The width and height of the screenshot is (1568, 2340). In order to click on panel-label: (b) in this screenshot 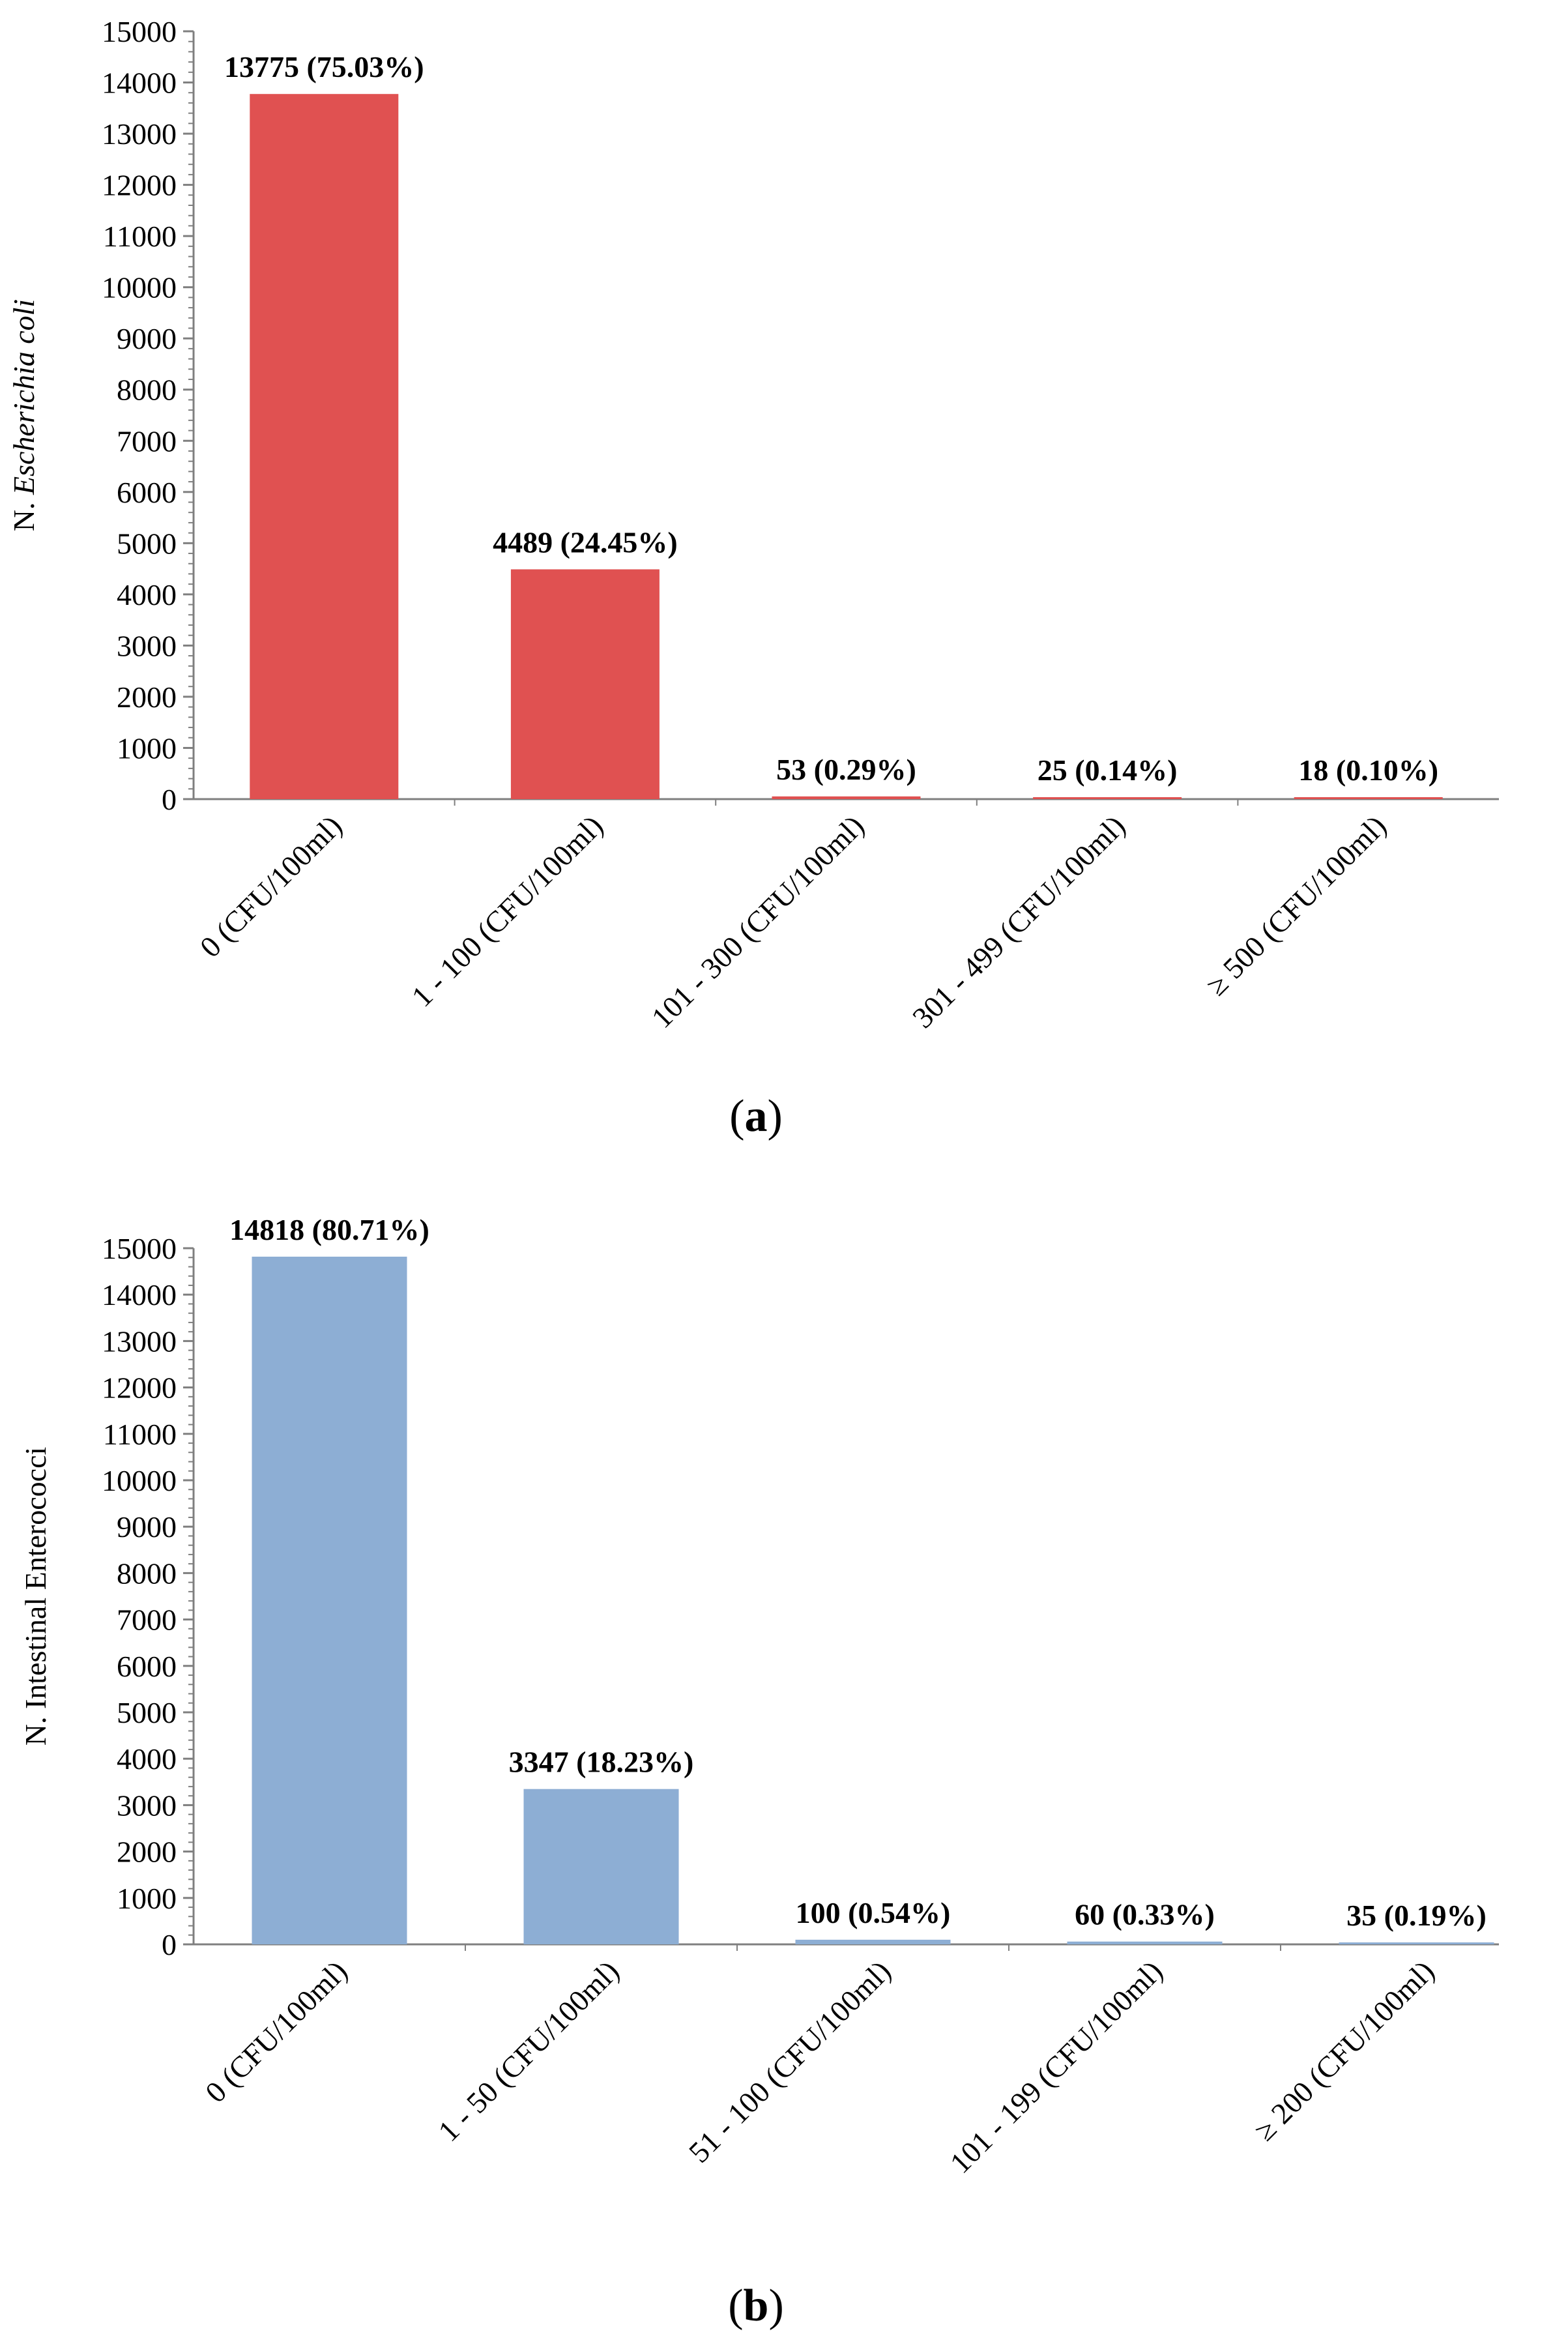, I will do `click(756, 2306)`.